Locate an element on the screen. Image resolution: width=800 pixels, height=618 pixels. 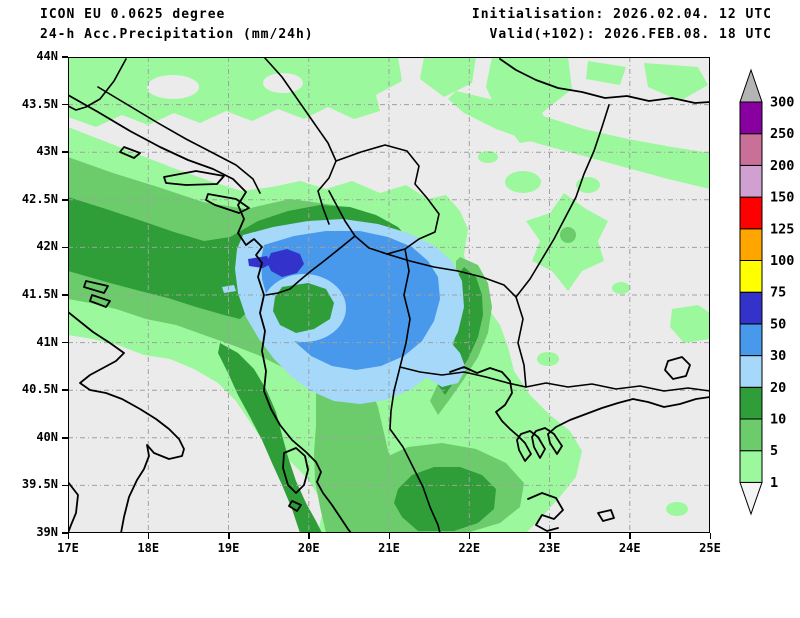
legend-value-labels: 1 5 10 20 30 50 75 100 125 150 200 250 300 is located at coordinates (782, 293).